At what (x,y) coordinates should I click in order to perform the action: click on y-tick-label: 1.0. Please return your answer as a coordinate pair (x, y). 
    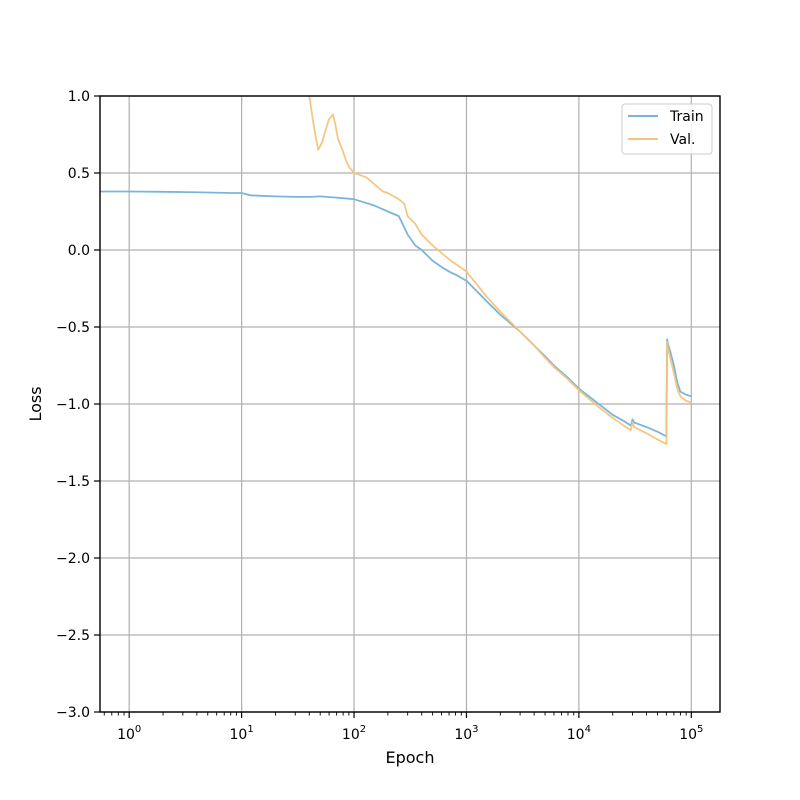
    Looking at the image, I should click on (79, 97).